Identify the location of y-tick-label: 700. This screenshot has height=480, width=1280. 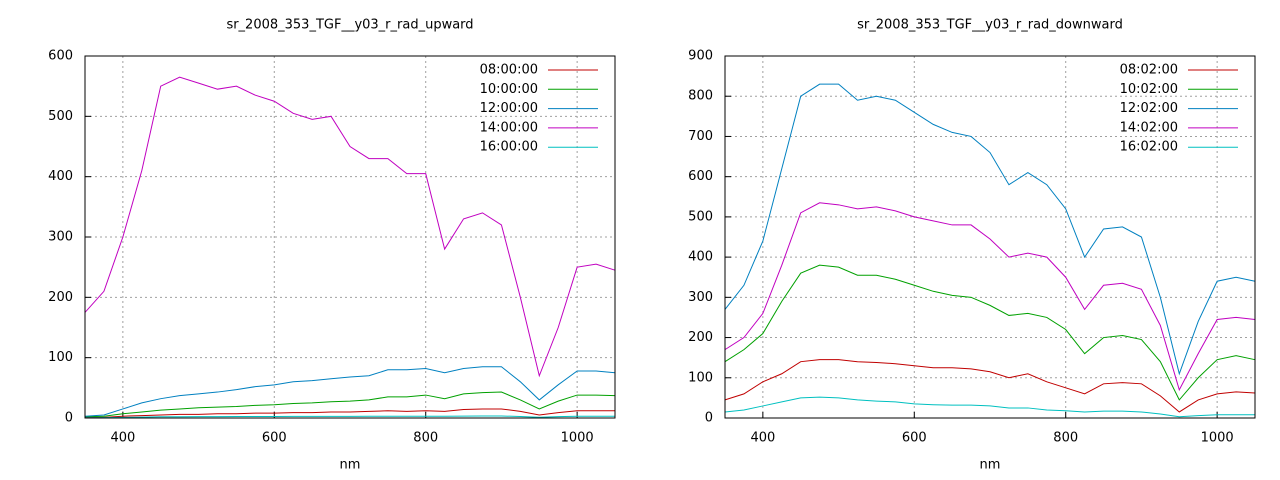
(700, 136).